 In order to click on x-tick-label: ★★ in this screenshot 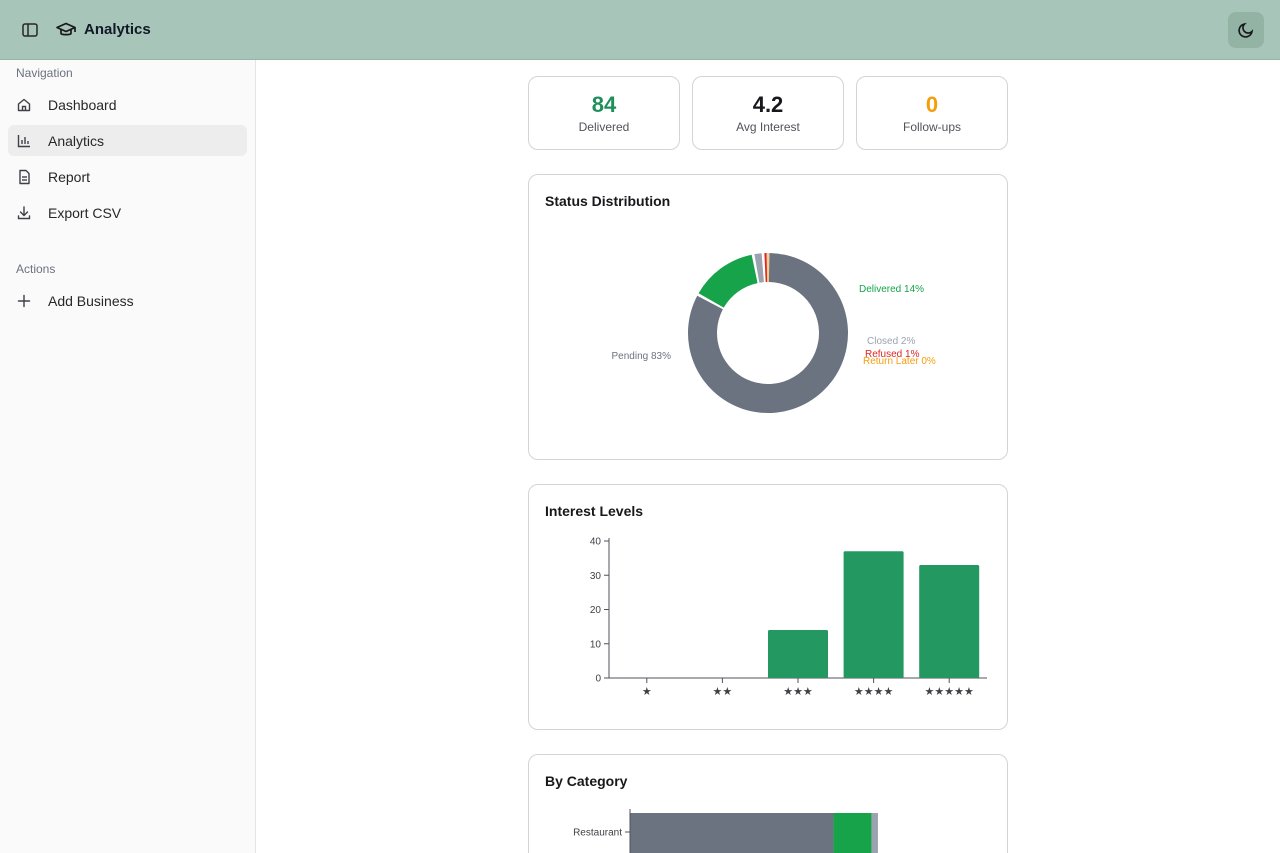, I will do `click(723, 691)`.